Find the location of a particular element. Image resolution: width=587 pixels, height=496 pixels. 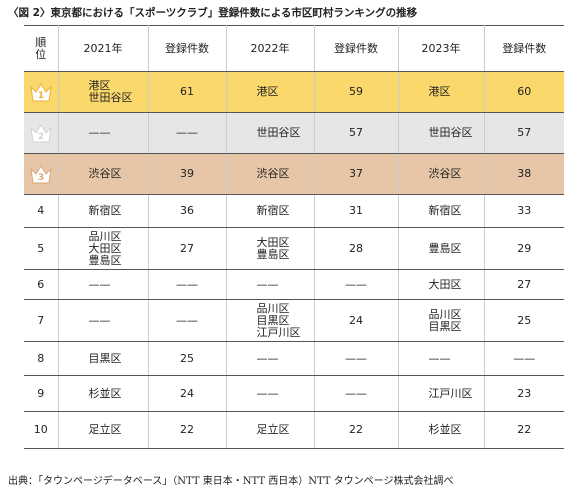

table-row: 4 新宿区 36 新宿区 31 新宿区 33 is located at coordinates (294, 211).